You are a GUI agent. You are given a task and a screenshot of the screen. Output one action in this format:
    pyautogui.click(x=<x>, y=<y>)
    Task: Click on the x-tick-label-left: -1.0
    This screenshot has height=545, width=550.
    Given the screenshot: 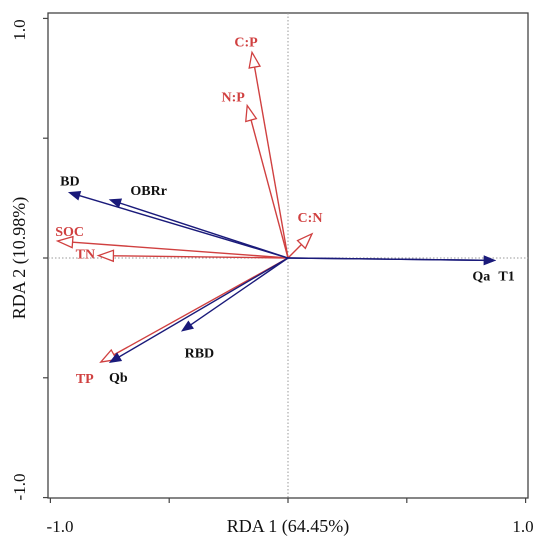 What is the action you would take?
    pyautogui.click(x=60, y=526)
    